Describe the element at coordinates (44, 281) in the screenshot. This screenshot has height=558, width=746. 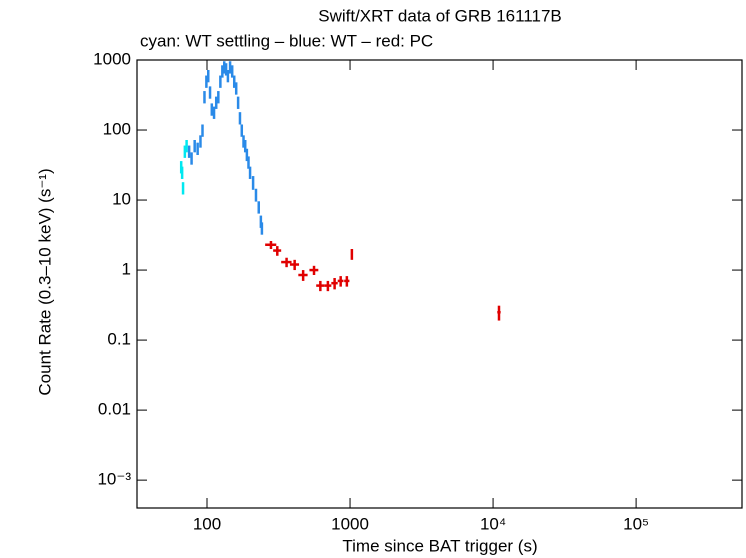
I see `y-axis-label: Count Rate (0.3–10 keV) (s⁻¹)` at that location.